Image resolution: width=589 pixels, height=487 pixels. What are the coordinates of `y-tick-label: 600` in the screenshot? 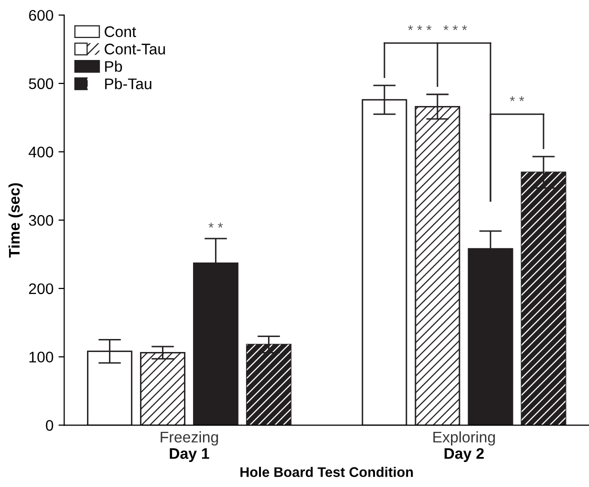 It's located at (41, 15).